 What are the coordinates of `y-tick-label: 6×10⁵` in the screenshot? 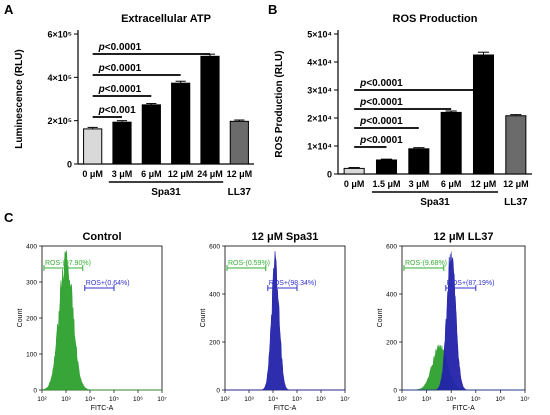 It's located at (60, 35).